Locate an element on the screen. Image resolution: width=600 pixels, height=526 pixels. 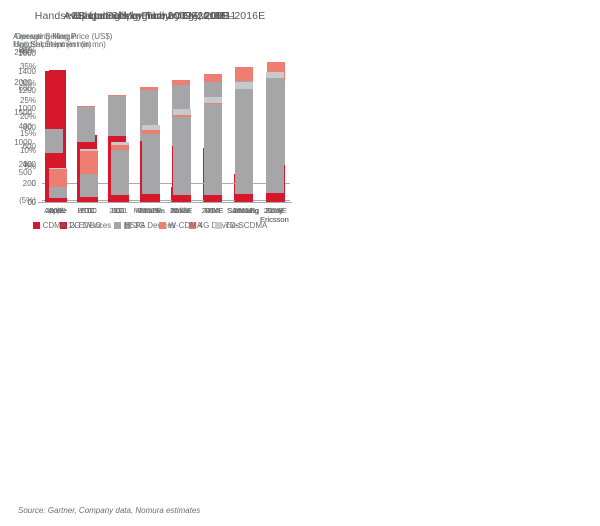
x-category-label: 2010 is located at coordinates (85, 210).